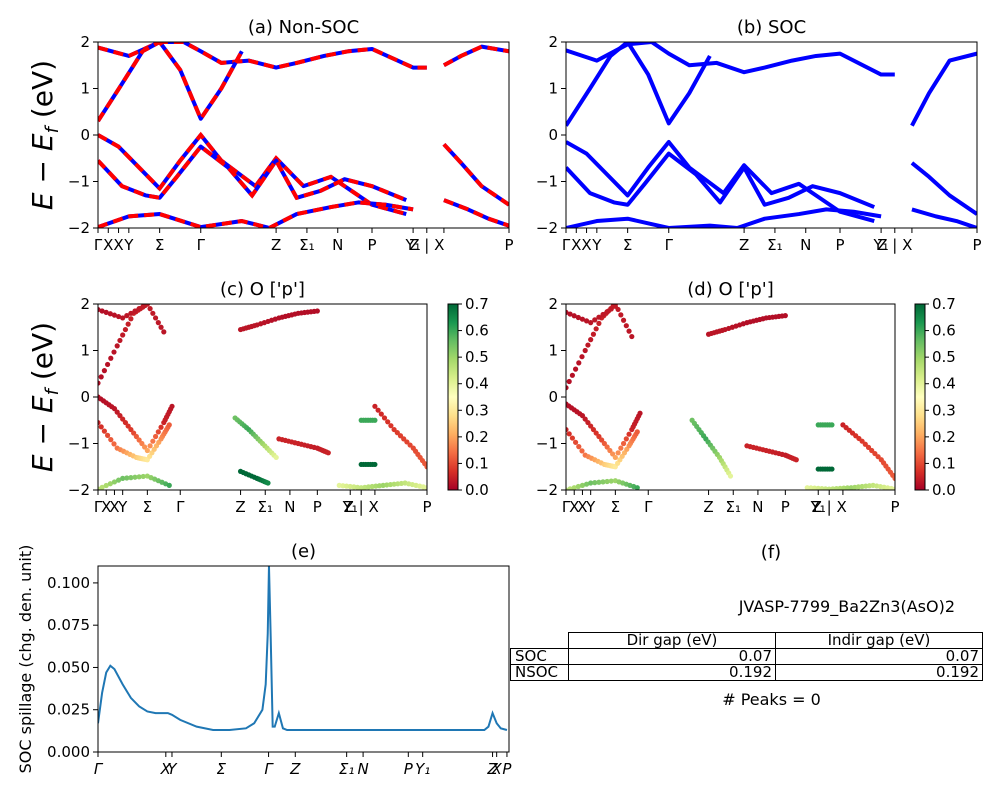 This screenshot has height=800, width=1000. I want to click on x-tick-label: Y₁, so click(818, 507).